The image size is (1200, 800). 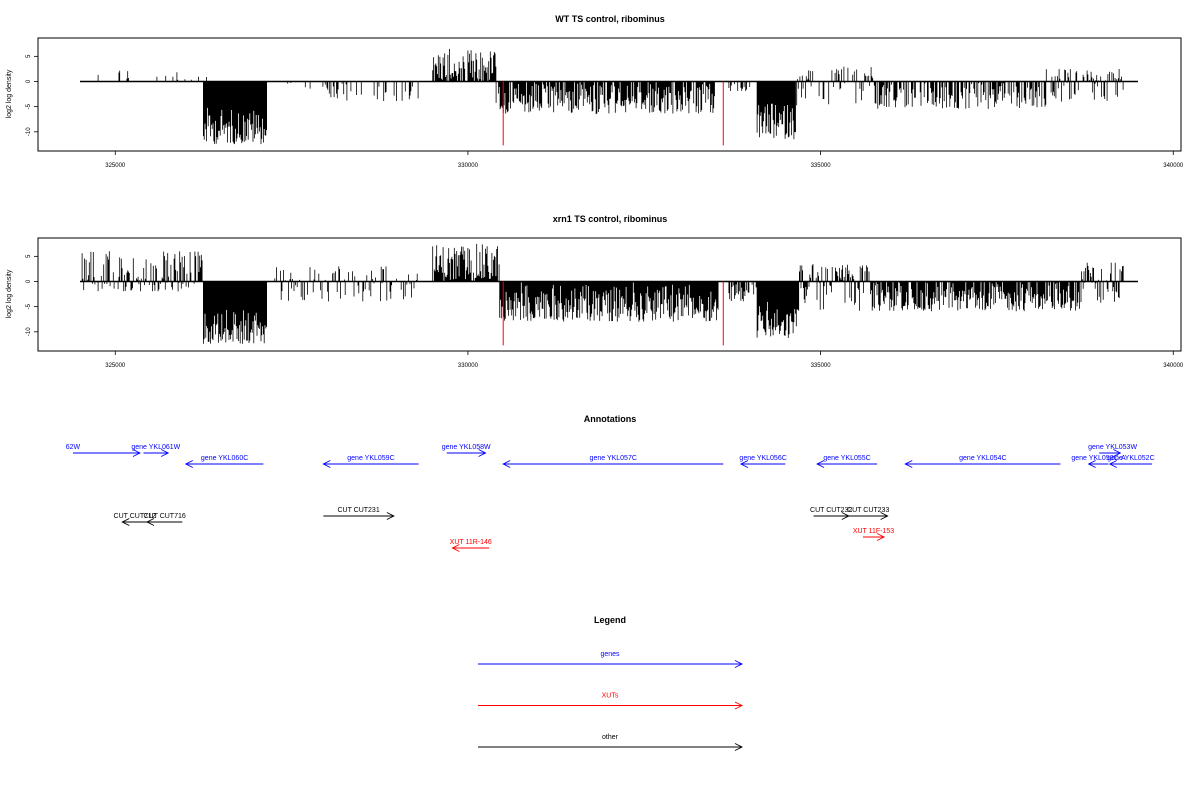 I want to click on annotation-label: gene YKL060C, so click(x=224, y=458).